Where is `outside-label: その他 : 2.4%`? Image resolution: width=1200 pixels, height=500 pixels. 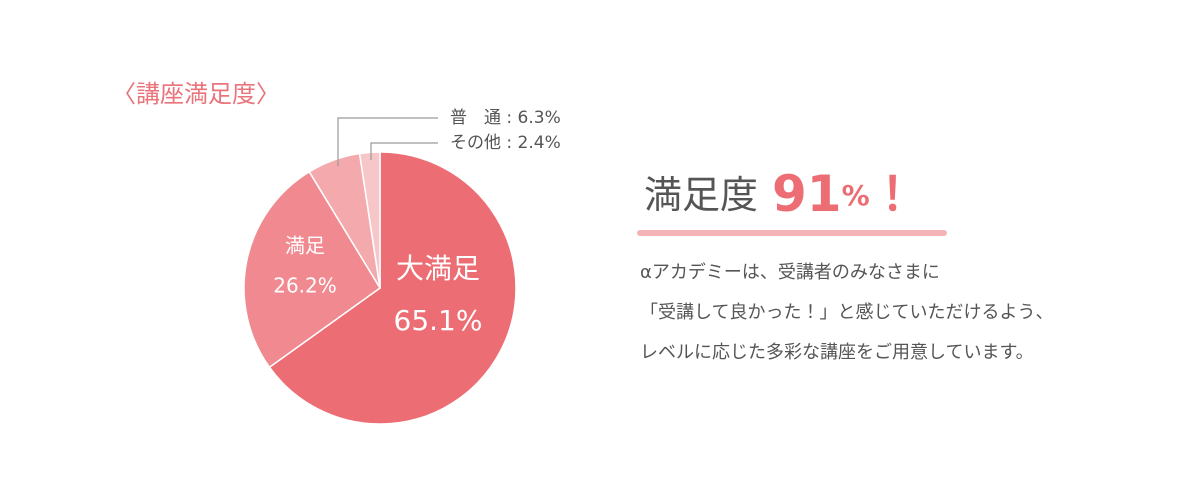 outside-label: その他 : 2.4% is located at coordinates (505, 143).